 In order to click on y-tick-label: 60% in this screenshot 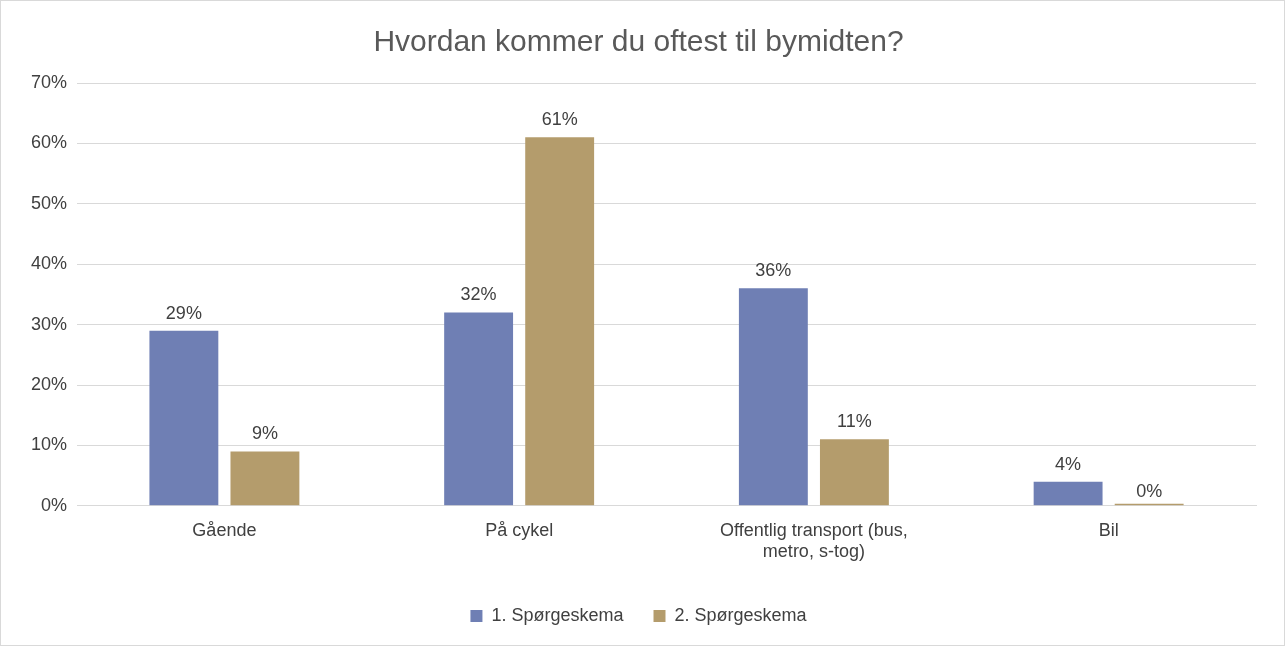, I will do `click(49, 142)`.